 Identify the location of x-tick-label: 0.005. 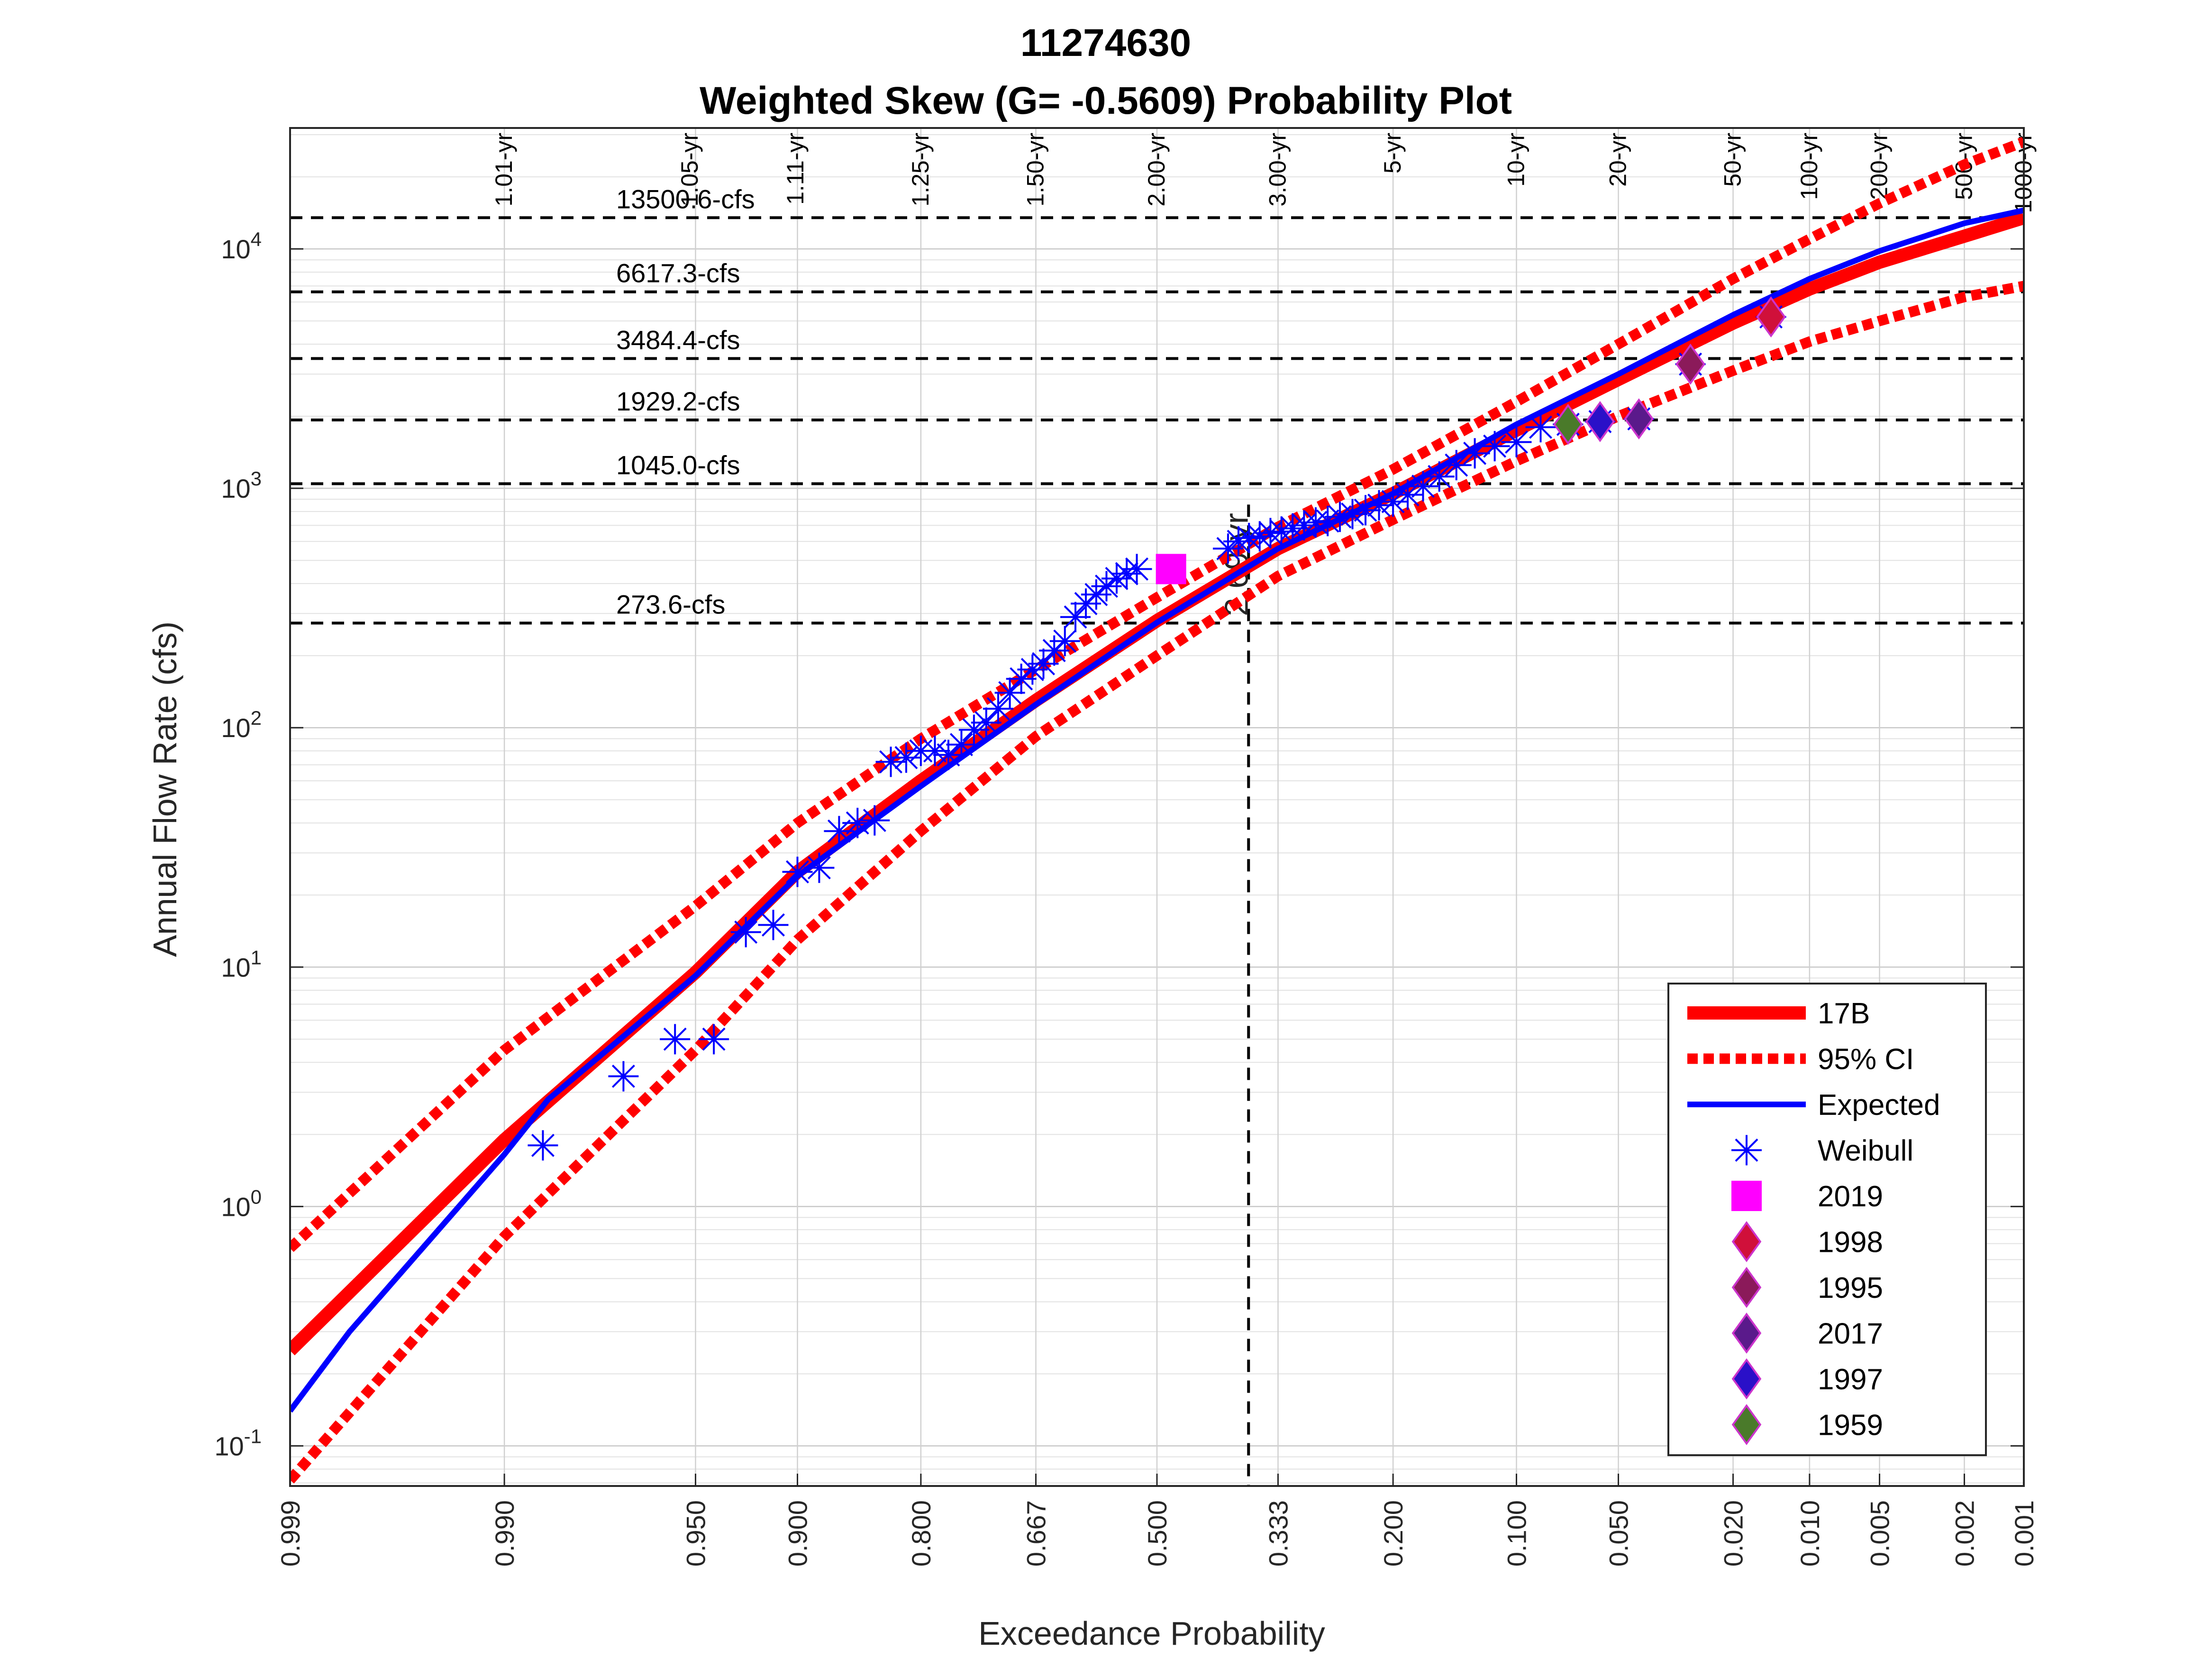
(1880, 1533).